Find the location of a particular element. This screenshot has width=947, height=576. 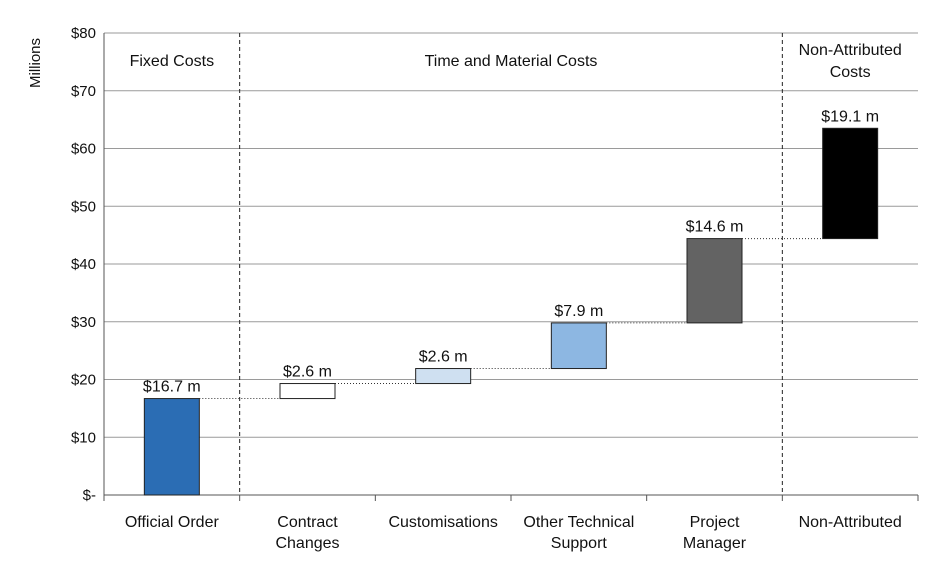

section-label: Costs is located at coordinates (850, 72).